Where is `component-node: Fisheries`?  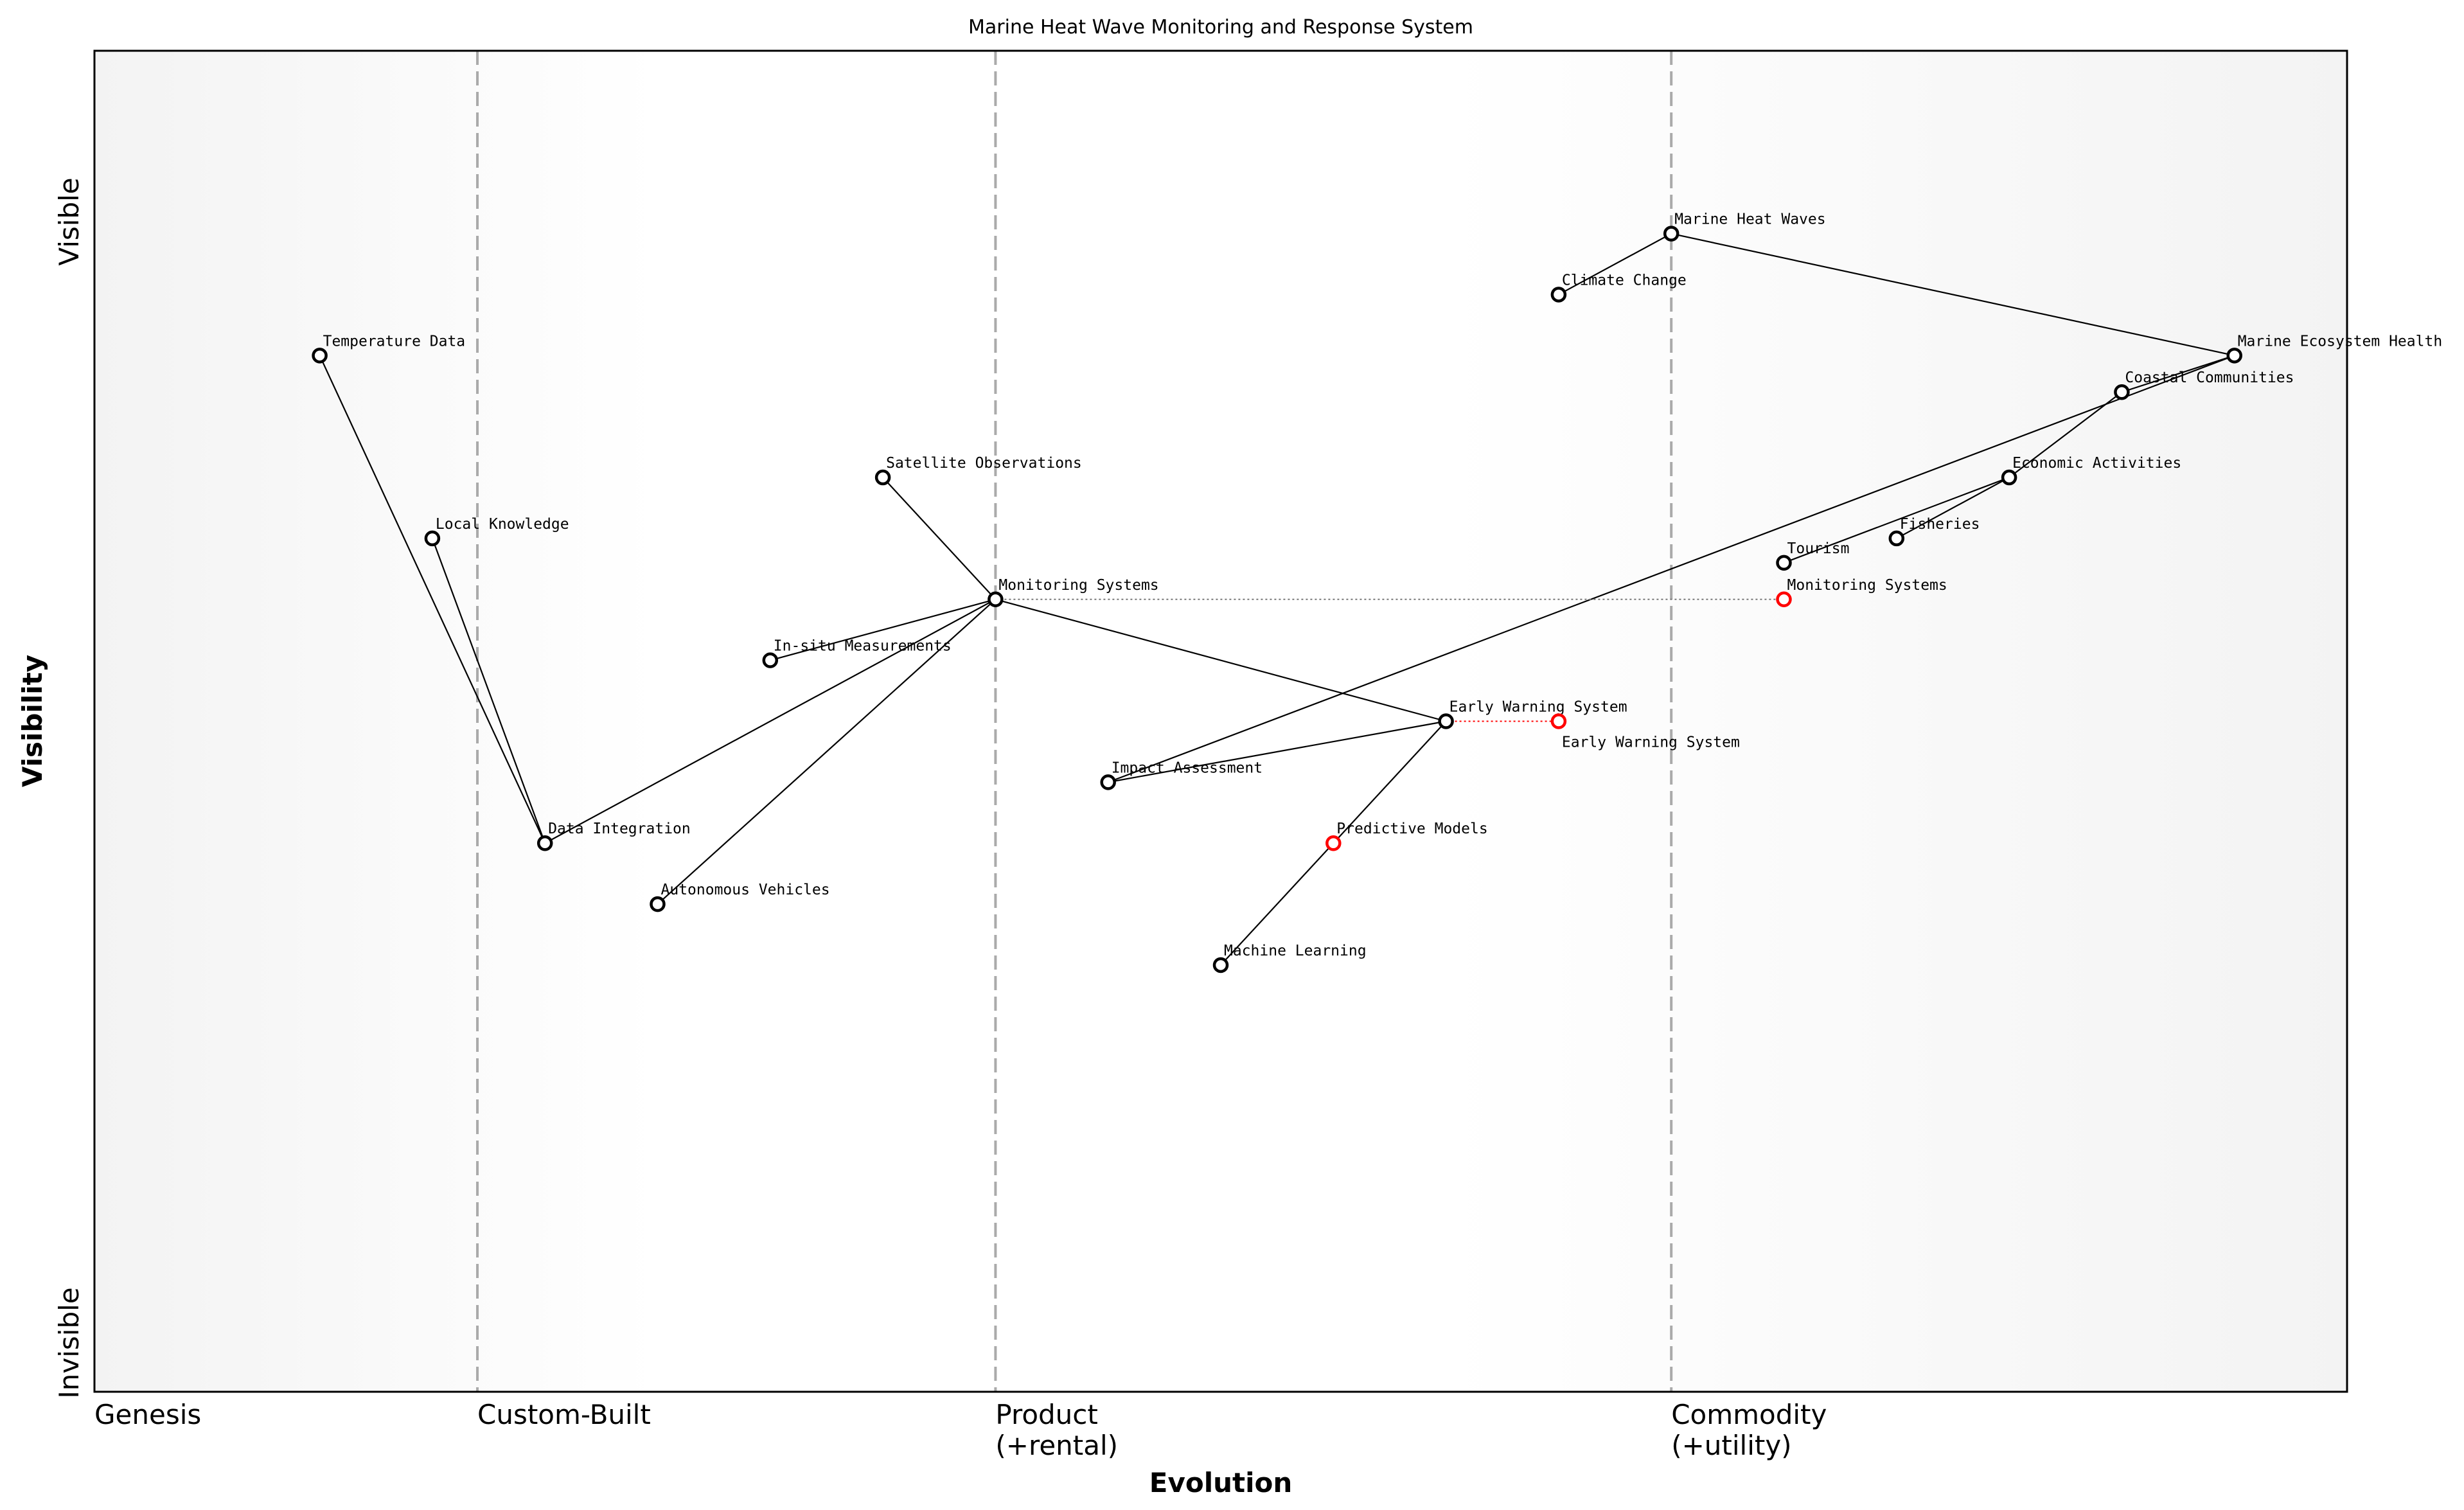 component-node: Fisheries is located at coordinates (1934, 531).